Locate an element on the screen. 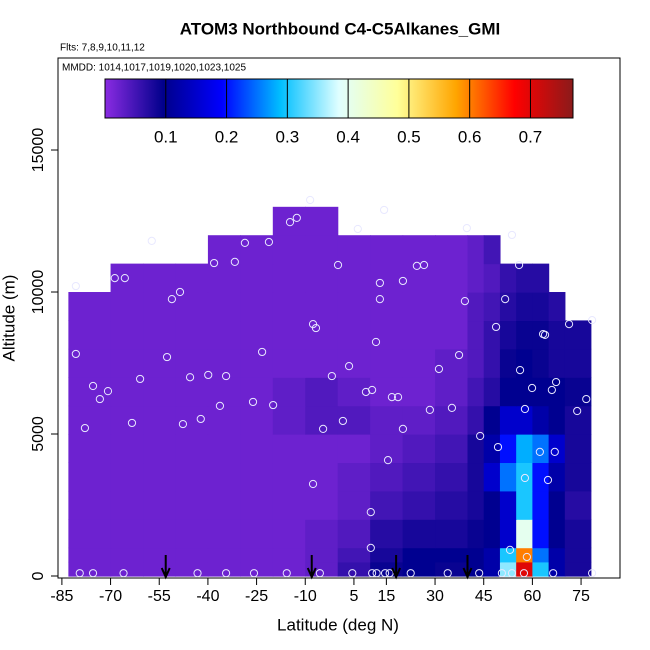 This screenshot has height=650, width=650. colorbar-tick-label: 0.2 is located at coordinates (227, 136).